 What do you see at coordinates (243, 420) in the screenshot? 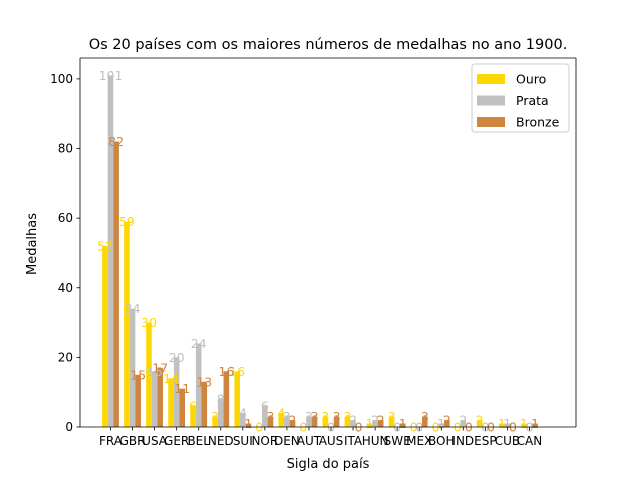
I see `bar-prata-sui` at bounding box center [243, 420].